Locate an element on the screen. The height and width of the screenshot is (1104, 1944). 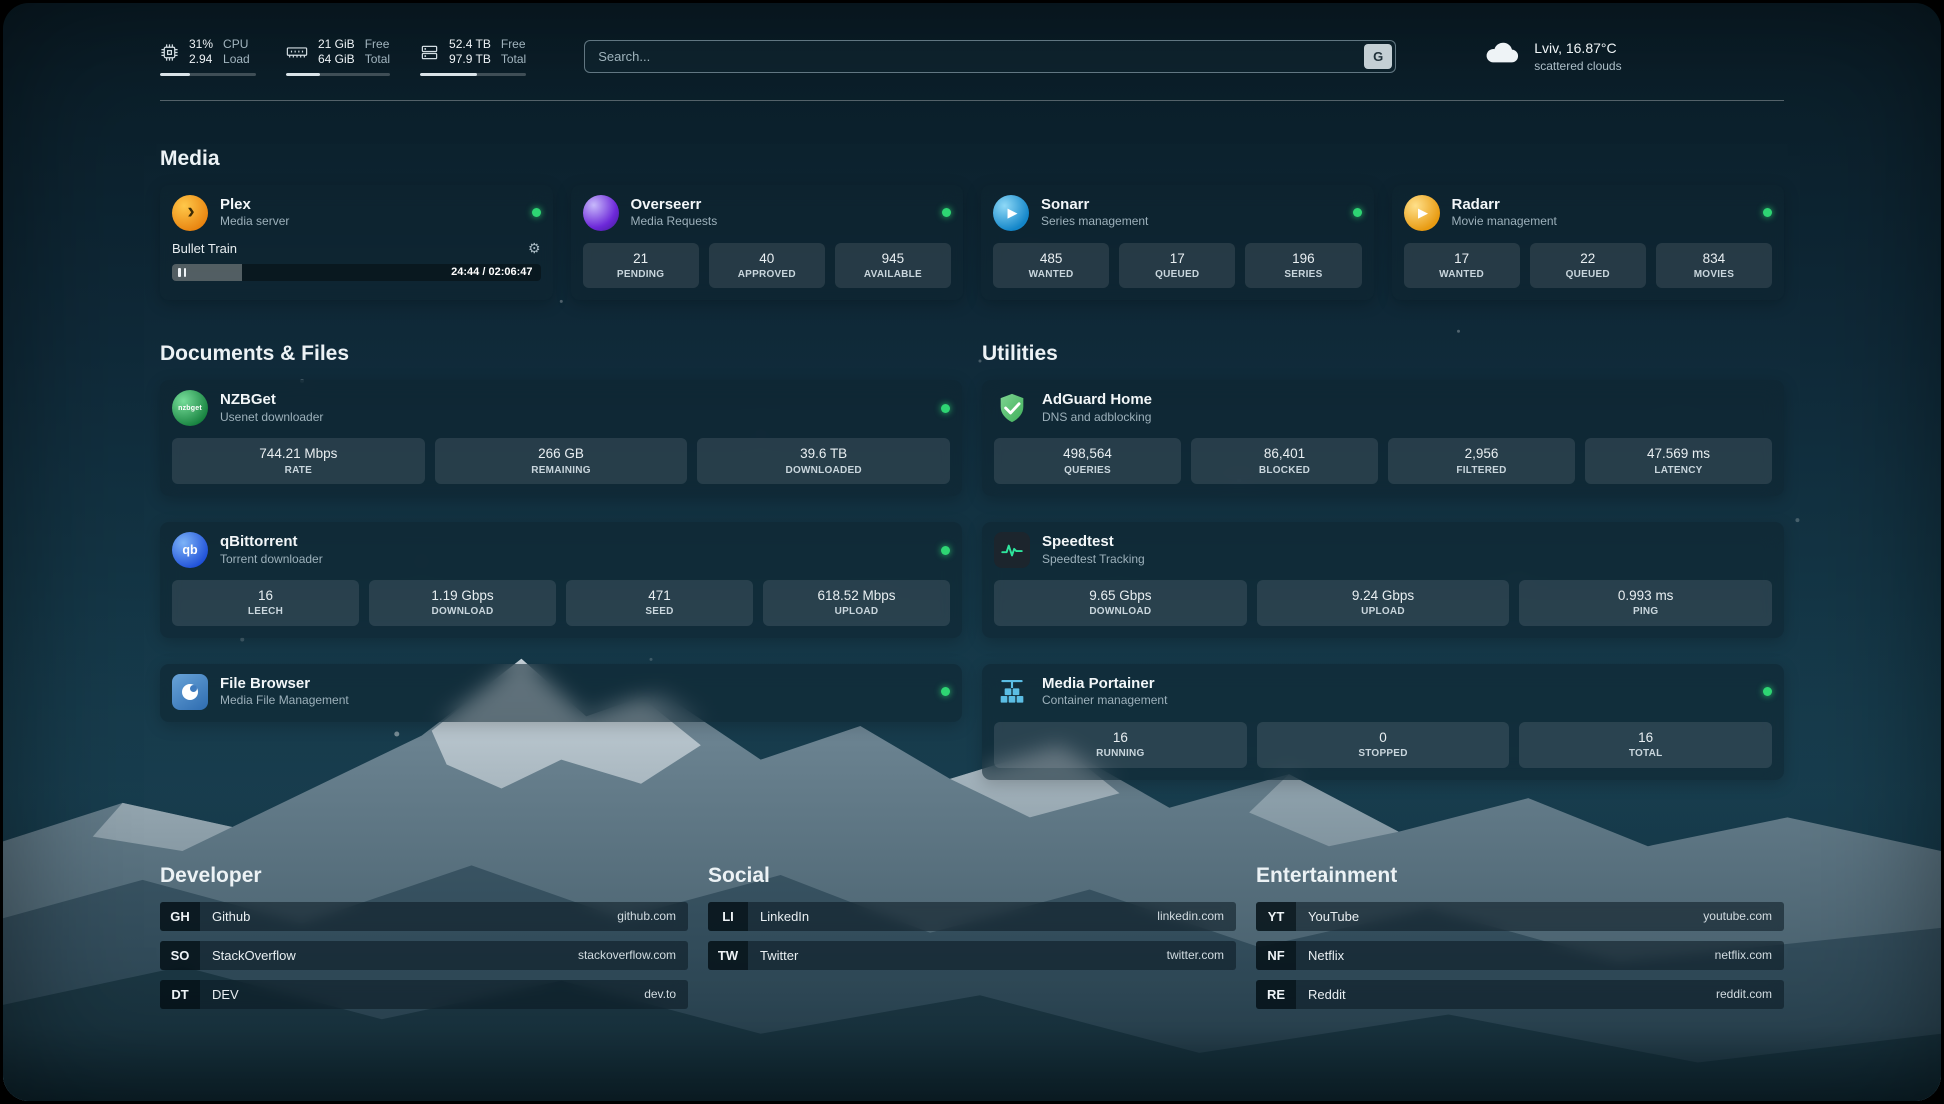
service-subtitle: Movie management is located at coordinates (1504, 221).